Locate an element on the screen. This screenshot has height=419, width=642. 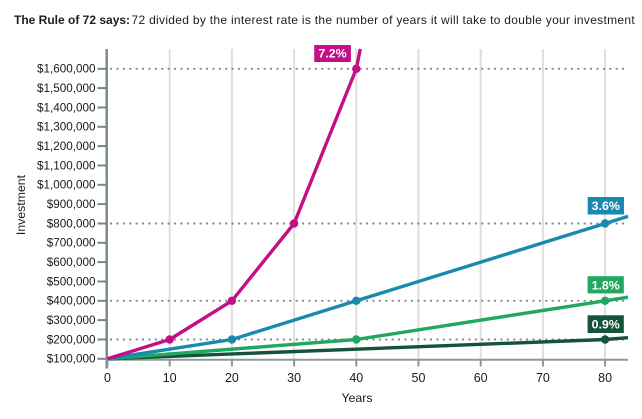
svg-text: 10 is located at coordinates (170, 378).